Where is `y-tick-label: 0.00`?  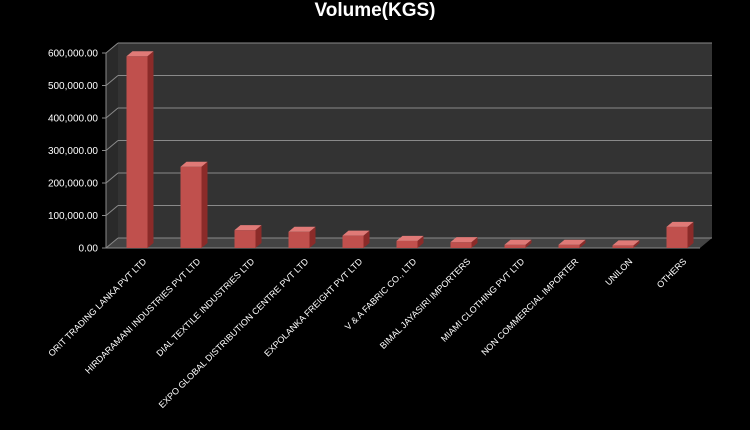 y-tick-label: 0.00 is located at coordinates (89, 249).